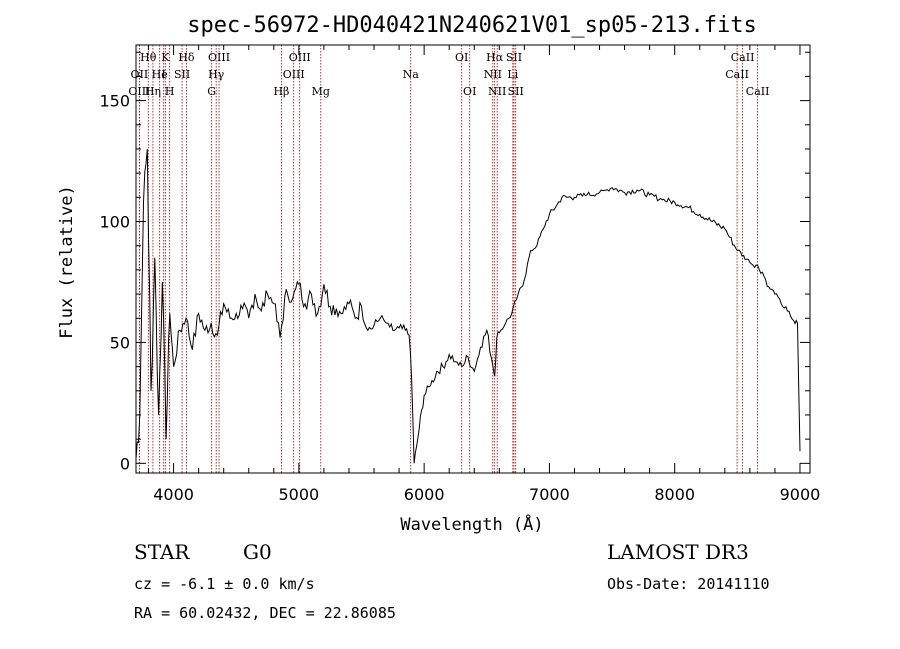 Image resolution: width=900 pixels, height=649 pixels. What do you see at coordinates (114, 101) in the screenshot?
I see `y-tick-label: 150` at bounding box center [114, 101].